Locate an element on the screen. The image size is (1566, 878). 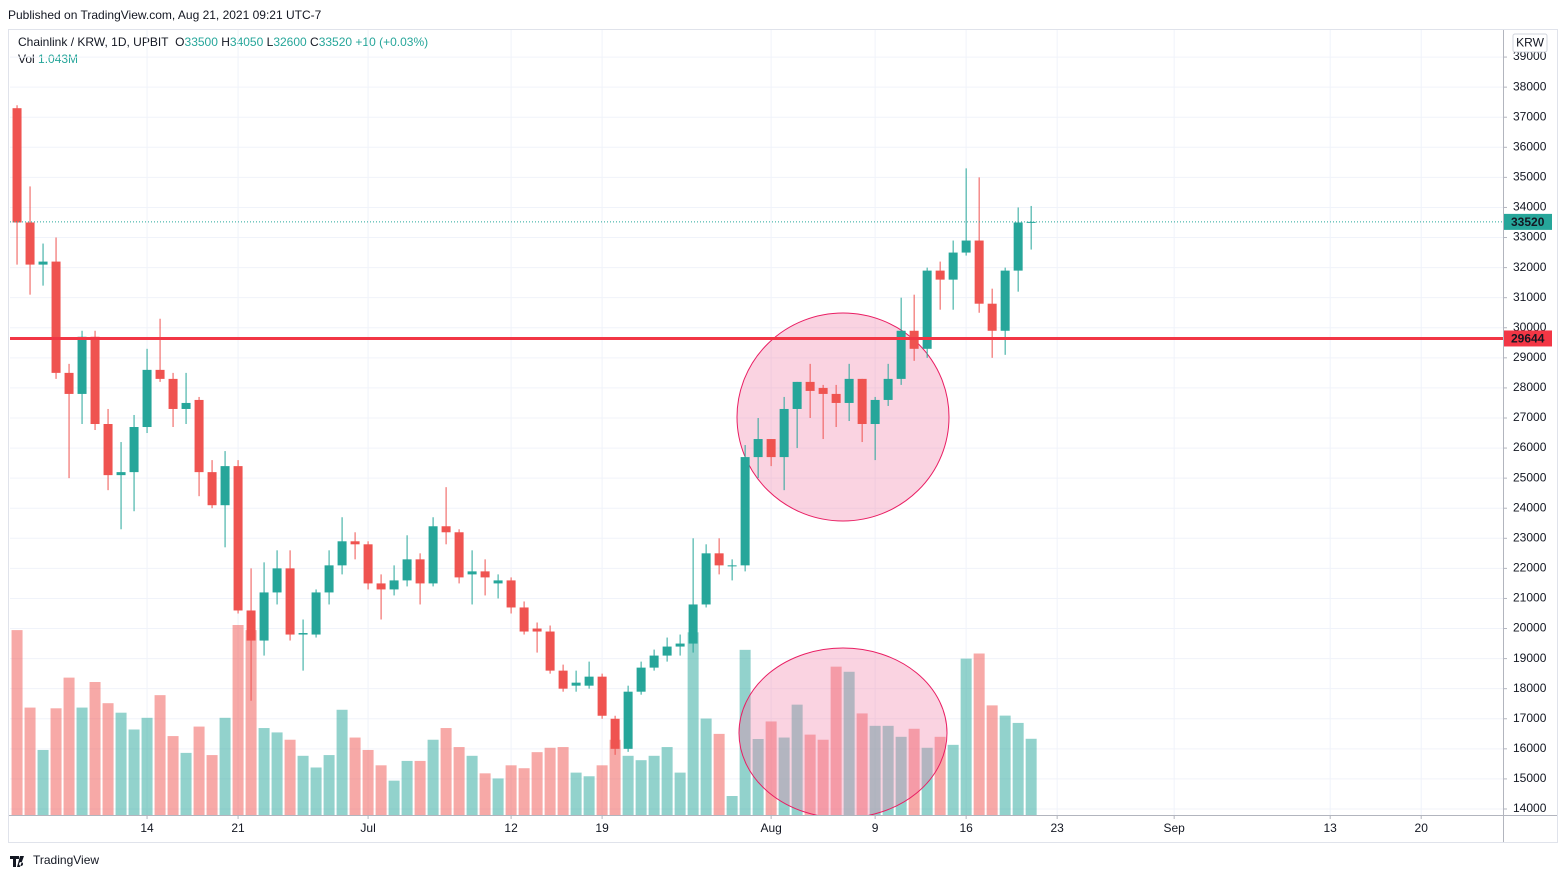
x-tick-label: 16 is located at coordinates (966, 828).